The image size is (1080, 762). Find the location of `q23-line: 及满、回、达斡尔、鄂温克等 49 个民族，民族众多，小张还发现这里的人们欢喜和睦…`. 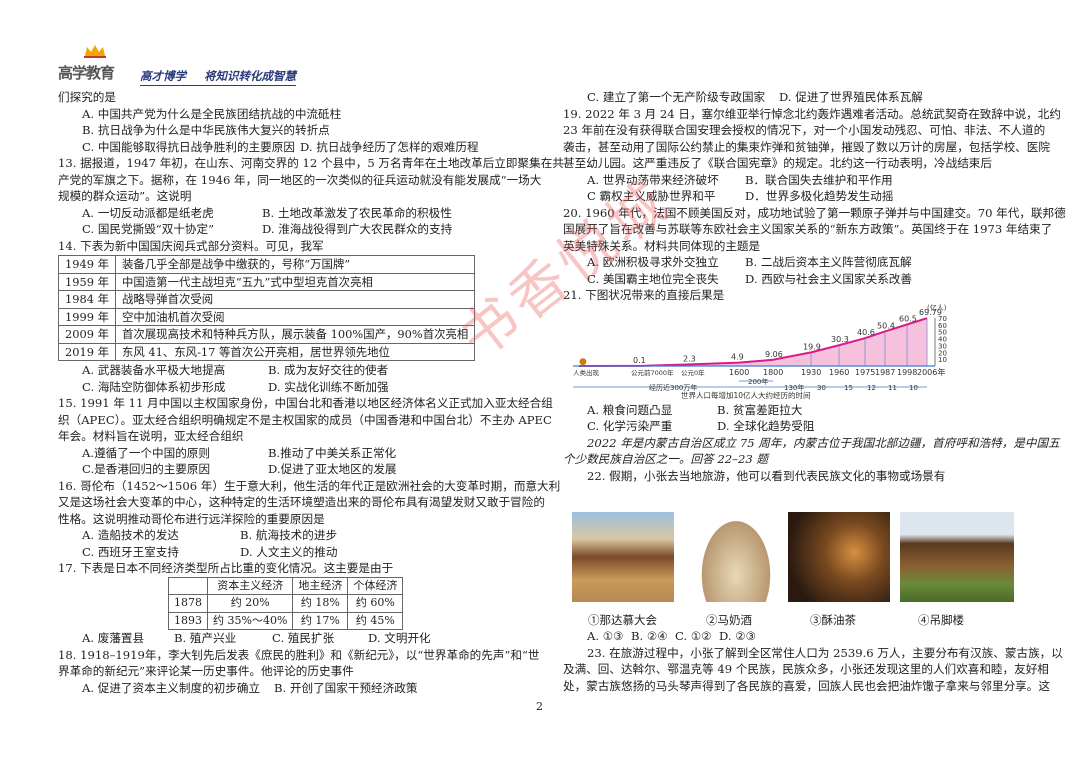

q23-line: 及满、回、达斡尔、鄂温克等 49 个民族，民族众多，小张还发现这里的人们欢喜和睦… is located at coordinates (806, 669).